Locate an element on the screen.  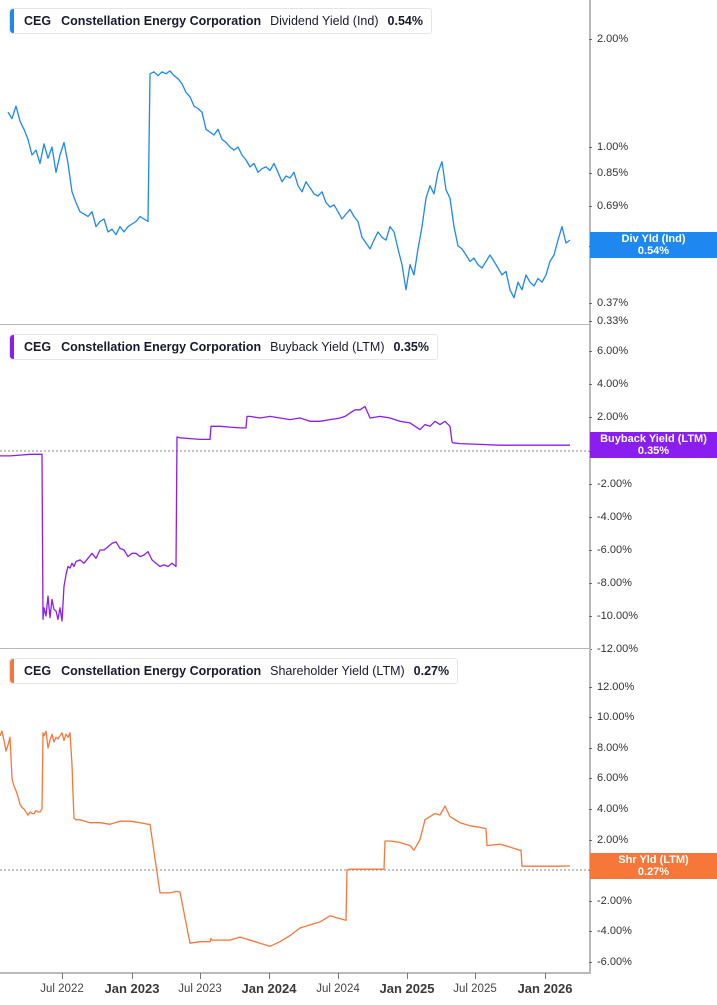
y-tick-label: 10.00% is located at coordinates (616, 717).